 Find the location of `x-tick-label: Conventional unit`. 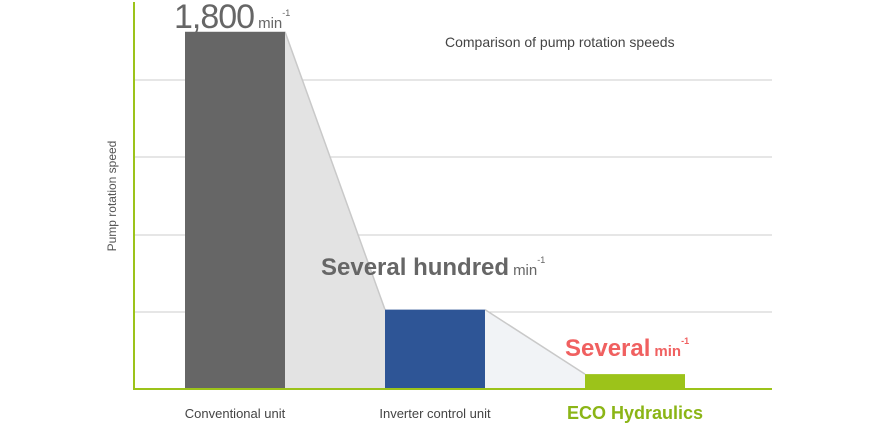

x-tick-label: Conventional unit is located at coordinates (235, 413).